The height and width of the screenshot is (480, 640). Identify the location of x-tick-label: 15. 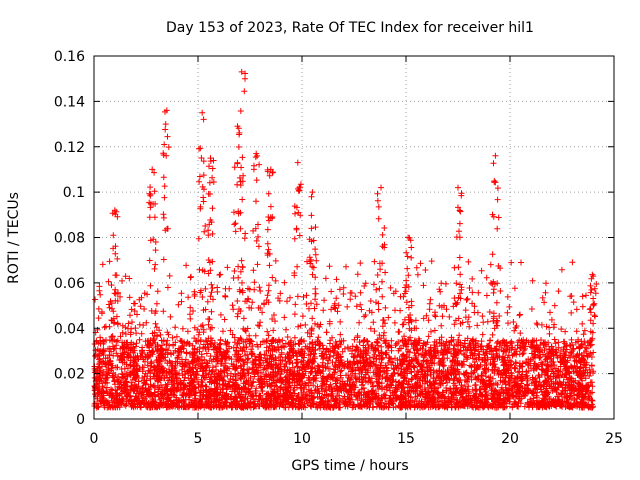
(406, 439).